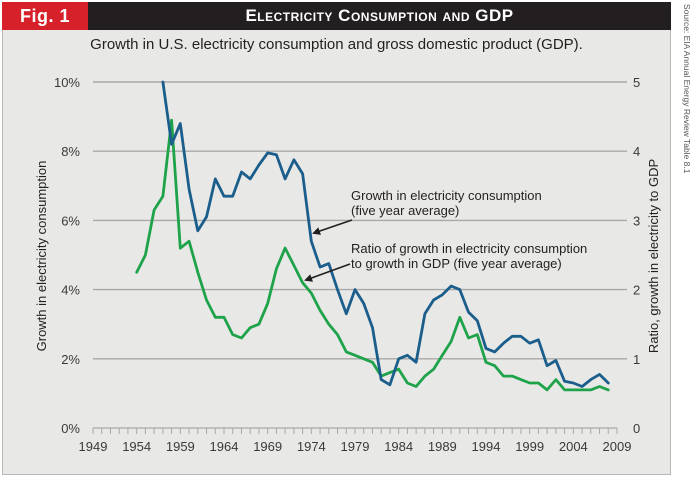 The width and height of the screenshot is (700, 479). I want to click on x-tick-label: 1989, so click(442, 446).